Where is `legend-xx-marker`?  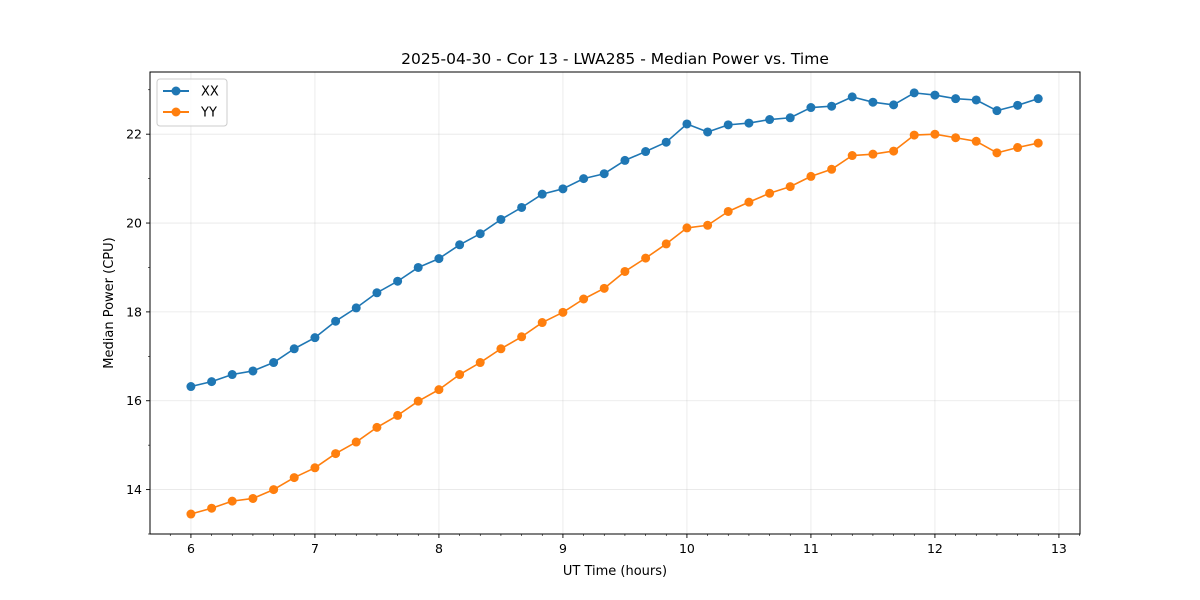 legend-xx-marker is located at coordinates (176, 91).